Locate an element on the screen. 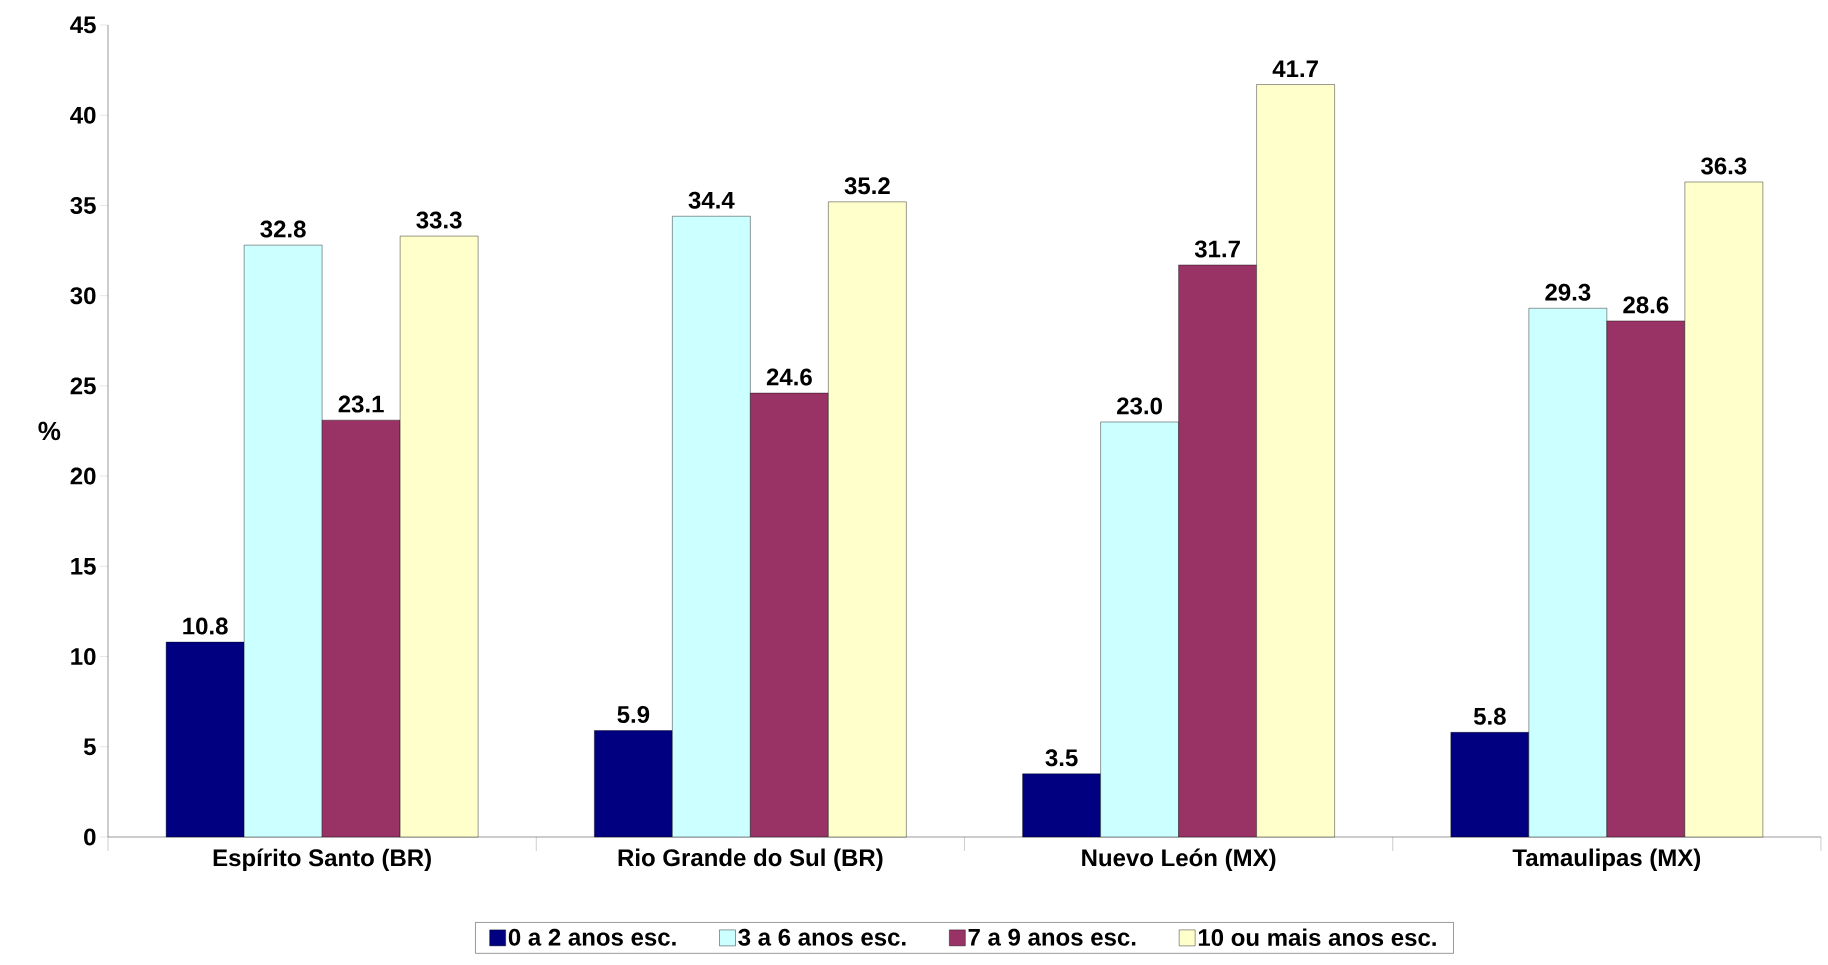 The image size is (1828, 965). x-tick-label: Tamaulipas (MX) is located at coordinates (1606, 859).